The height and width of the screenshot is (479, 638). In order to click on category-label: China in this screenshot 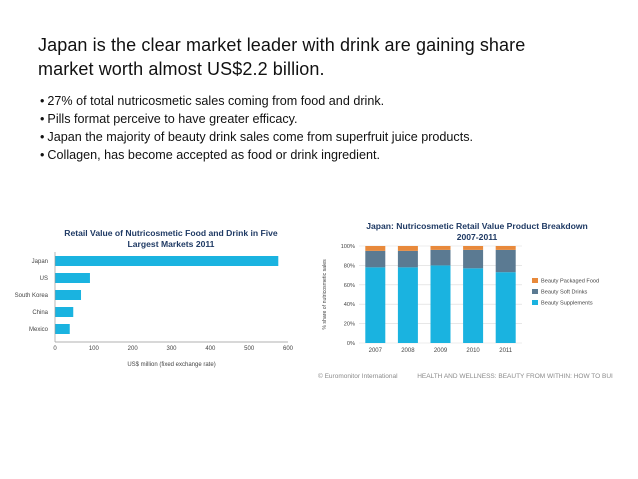, I will do `click(40, 313)`.